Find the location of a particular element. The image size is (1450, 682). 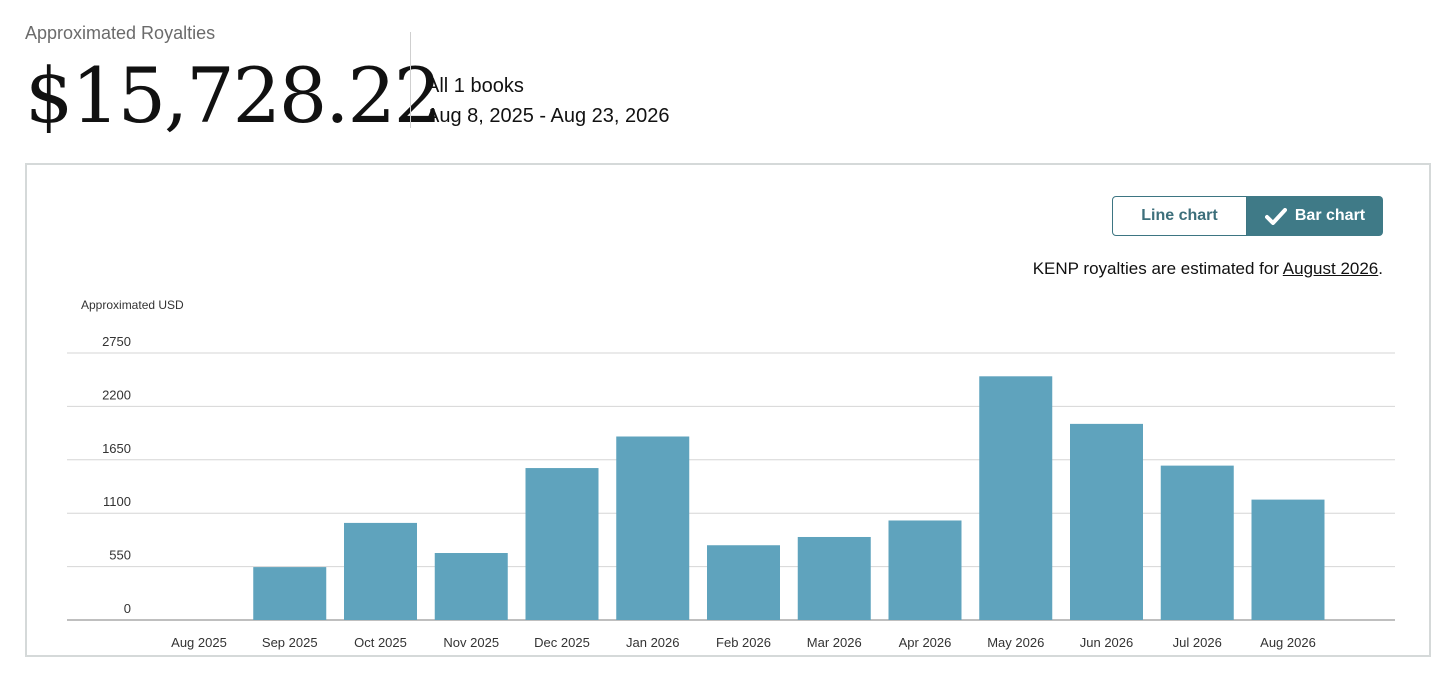

y-axis-label: Approximated USD is located at coordinates (132, 305).